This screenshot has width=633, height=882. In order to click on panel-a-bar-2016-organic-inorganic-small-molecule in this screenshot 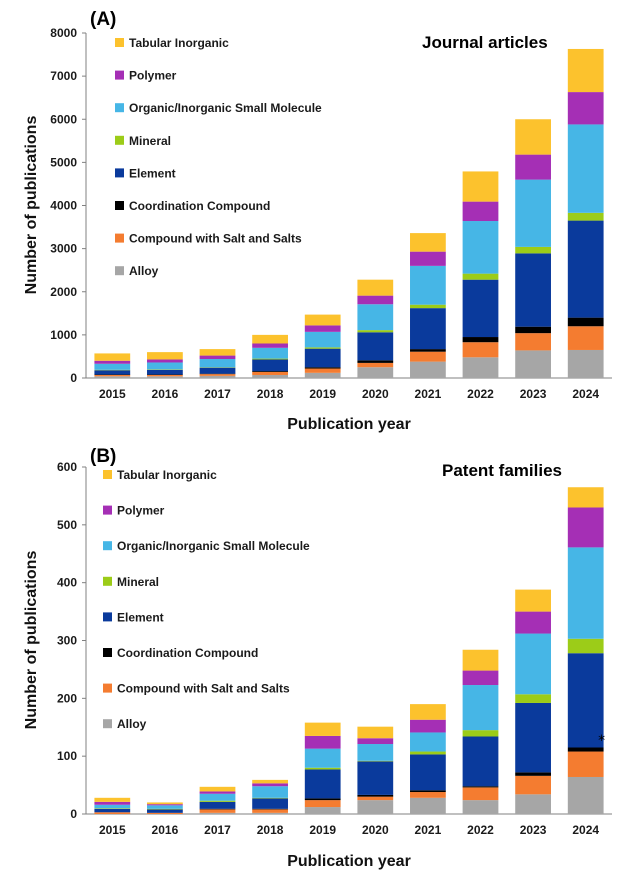, I will do `click(165, 366)`.